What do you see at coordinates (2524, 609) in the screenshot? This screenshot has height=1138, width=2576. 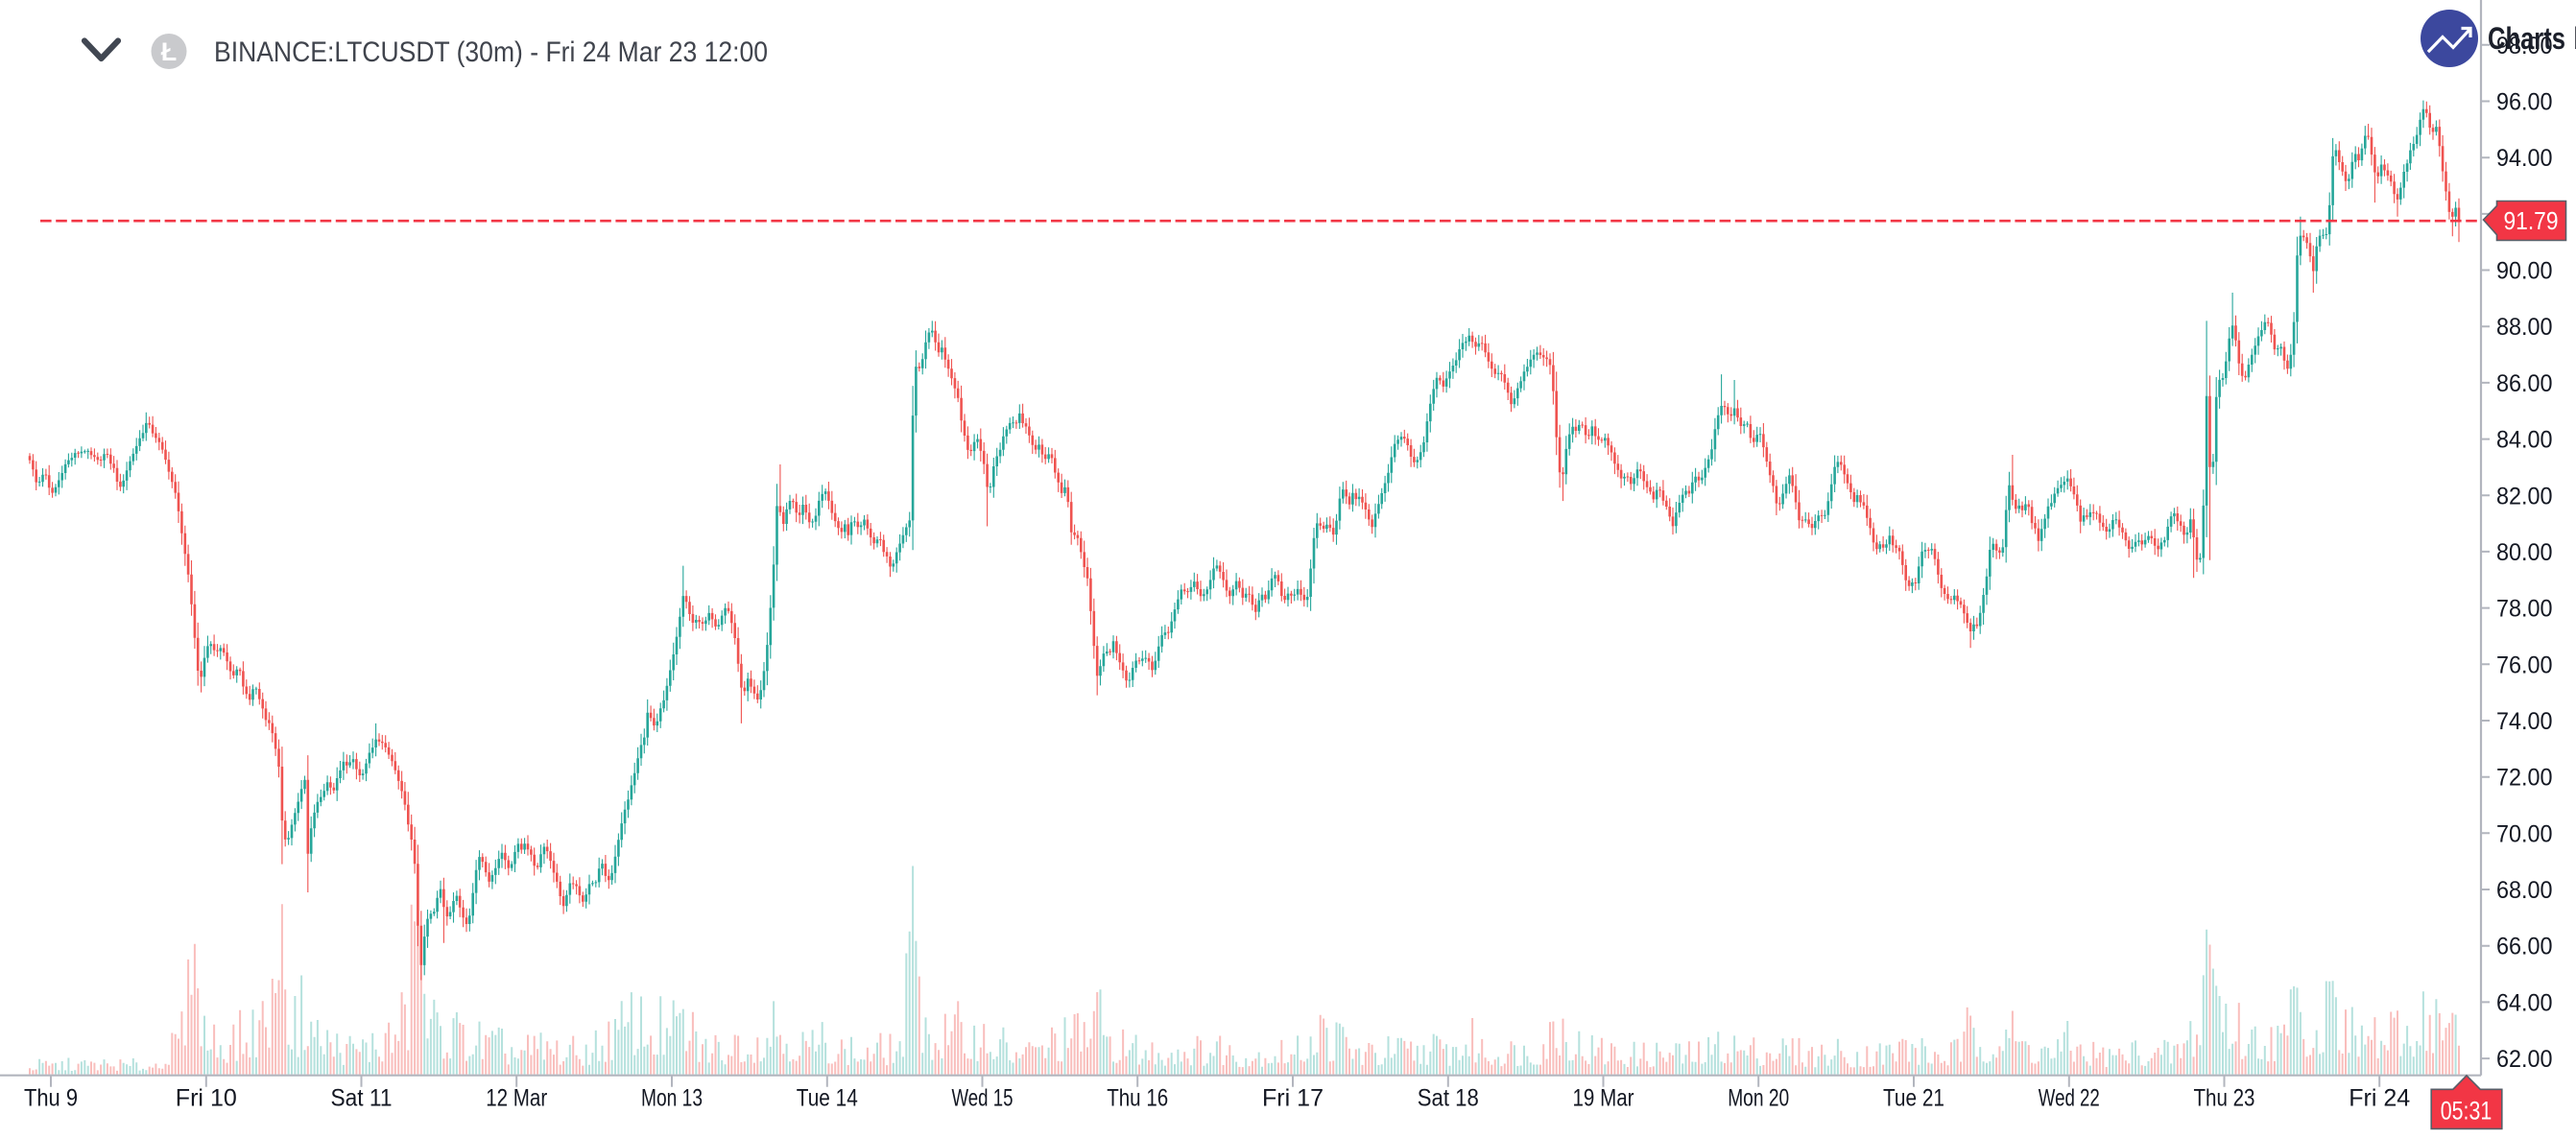 I see `svg-text: 78.00` at bounding box center [2524, 609].